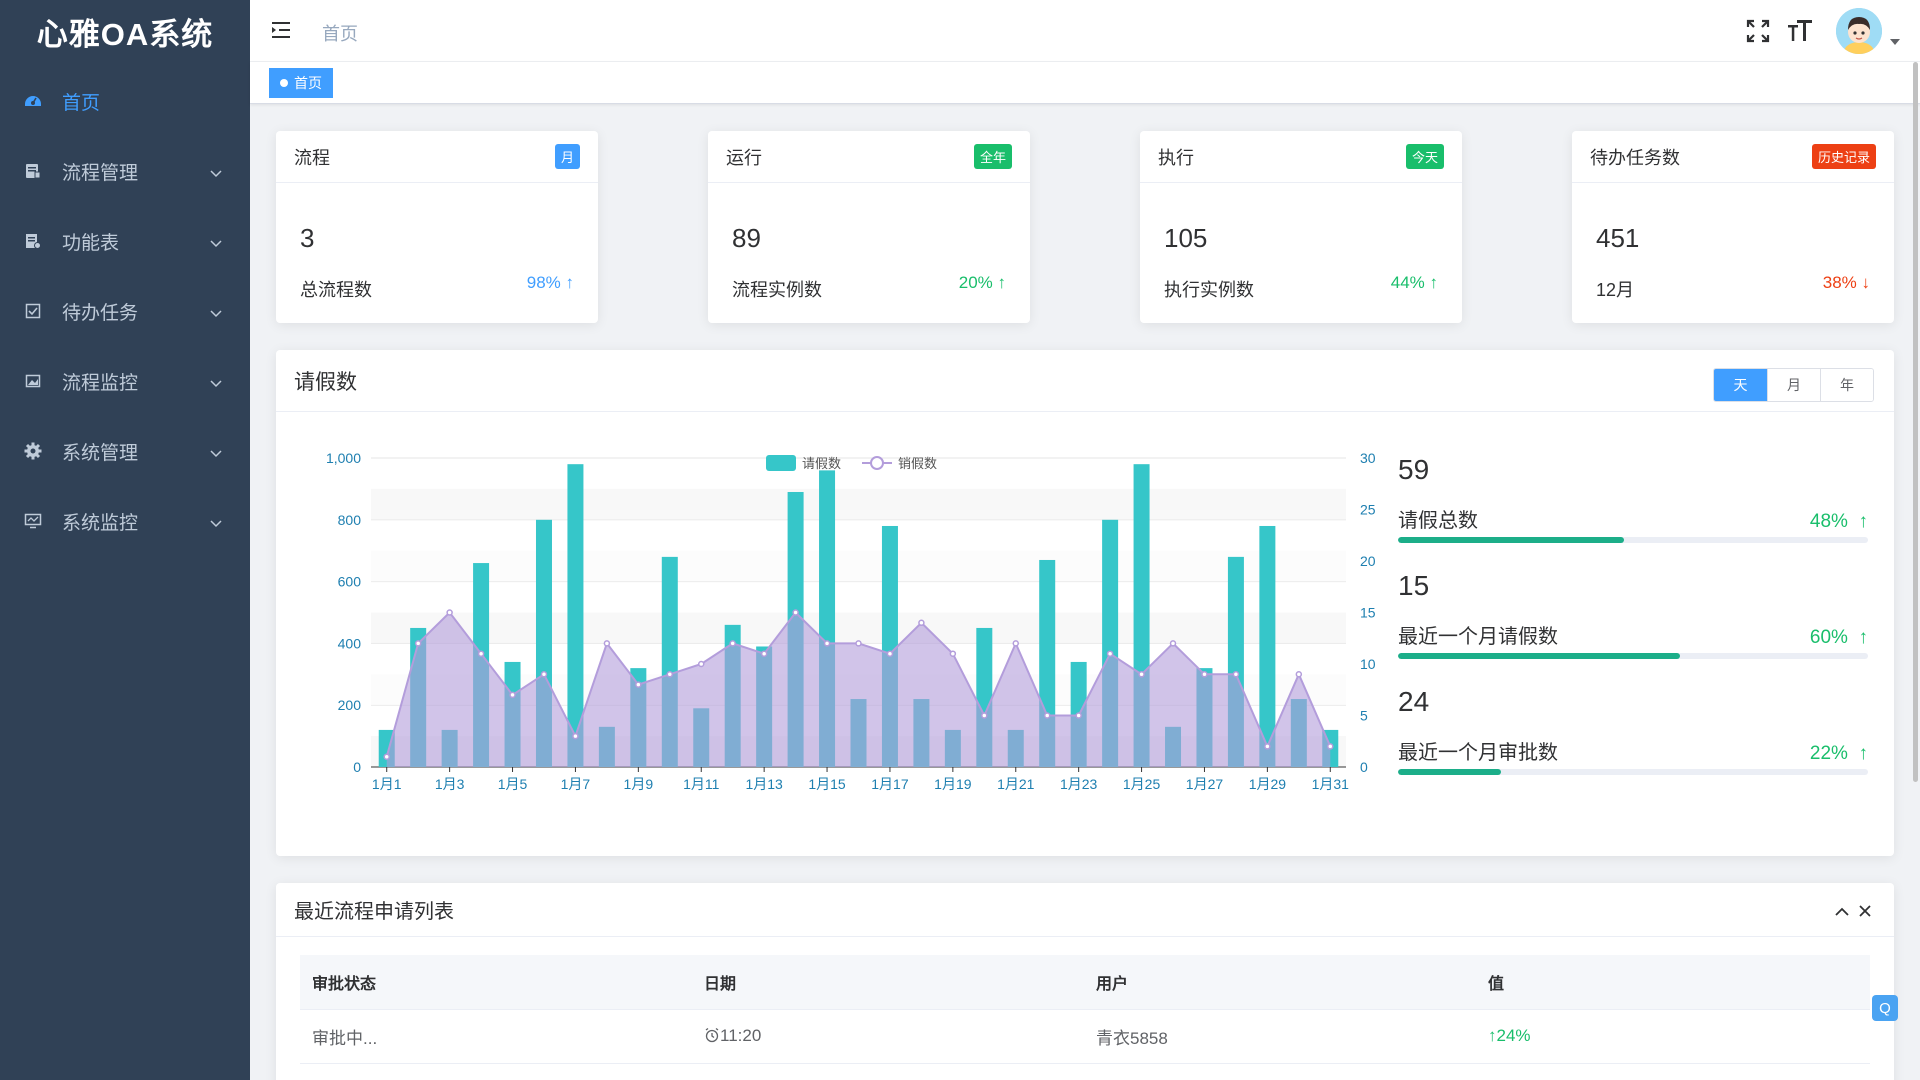  What do you see at coordinates (350, 582) in the screenshot?
I see `y-left-tick-label: 600` at bounding box center [350, 582].